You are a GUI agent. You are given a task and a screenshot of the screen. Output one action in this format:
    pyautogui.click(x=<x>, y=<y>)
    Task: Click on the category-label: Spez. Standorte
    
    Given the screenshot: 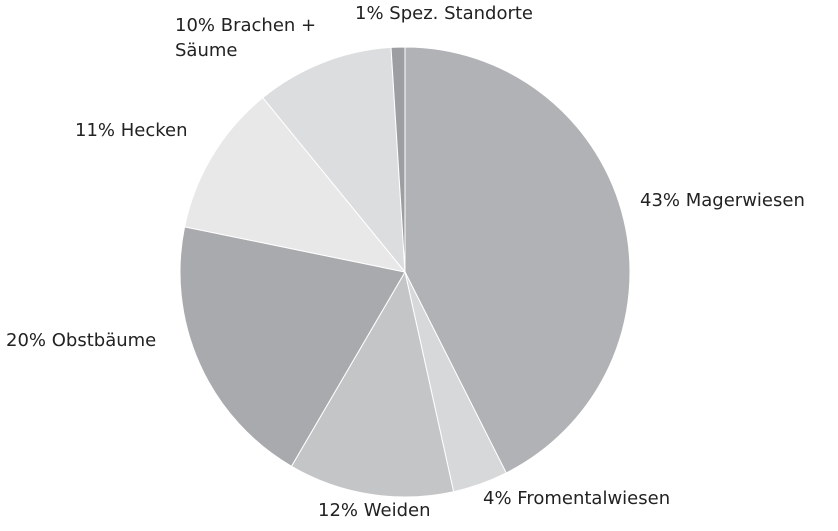 What is the action you would take?
    pyautogui.click(x=461, y=13)
    